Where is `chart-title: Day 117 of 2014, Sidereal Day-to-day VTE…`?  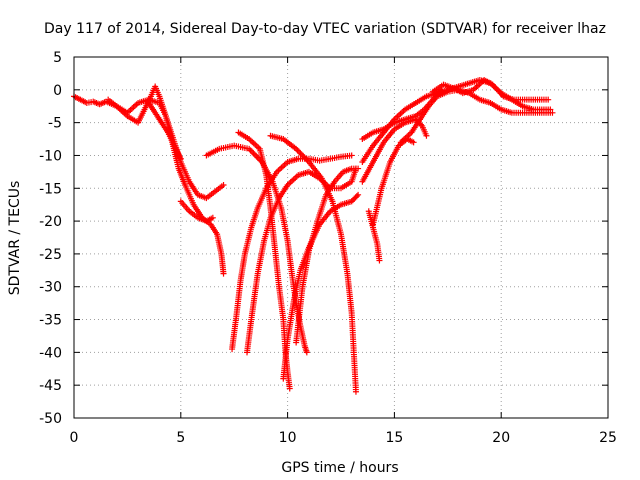
chart-title: Day 117 of 2014, Sidereal Day-to-day VTE… is located at coordinates (325, 29).